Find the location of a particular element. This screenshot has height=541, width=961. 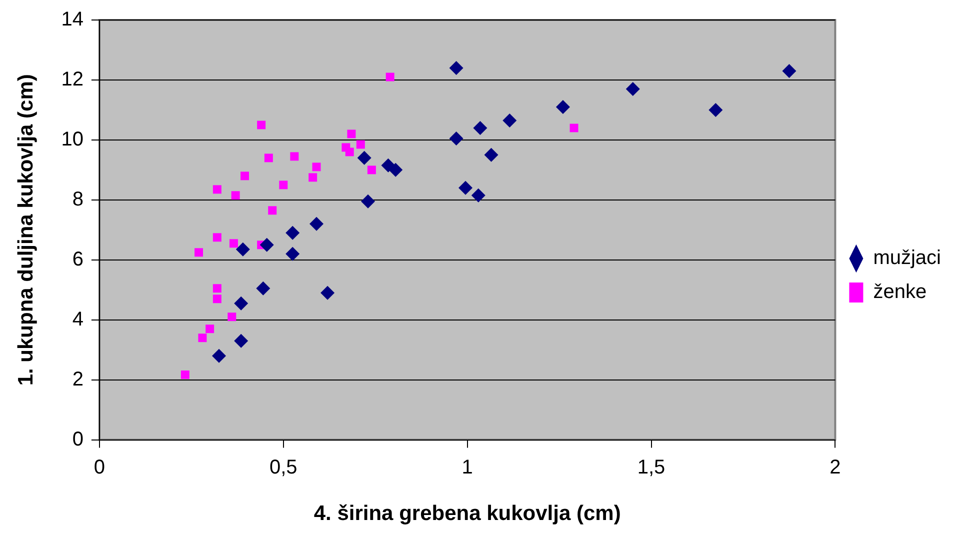

y-tick-label: 2 is located at coordinates (78, 379).